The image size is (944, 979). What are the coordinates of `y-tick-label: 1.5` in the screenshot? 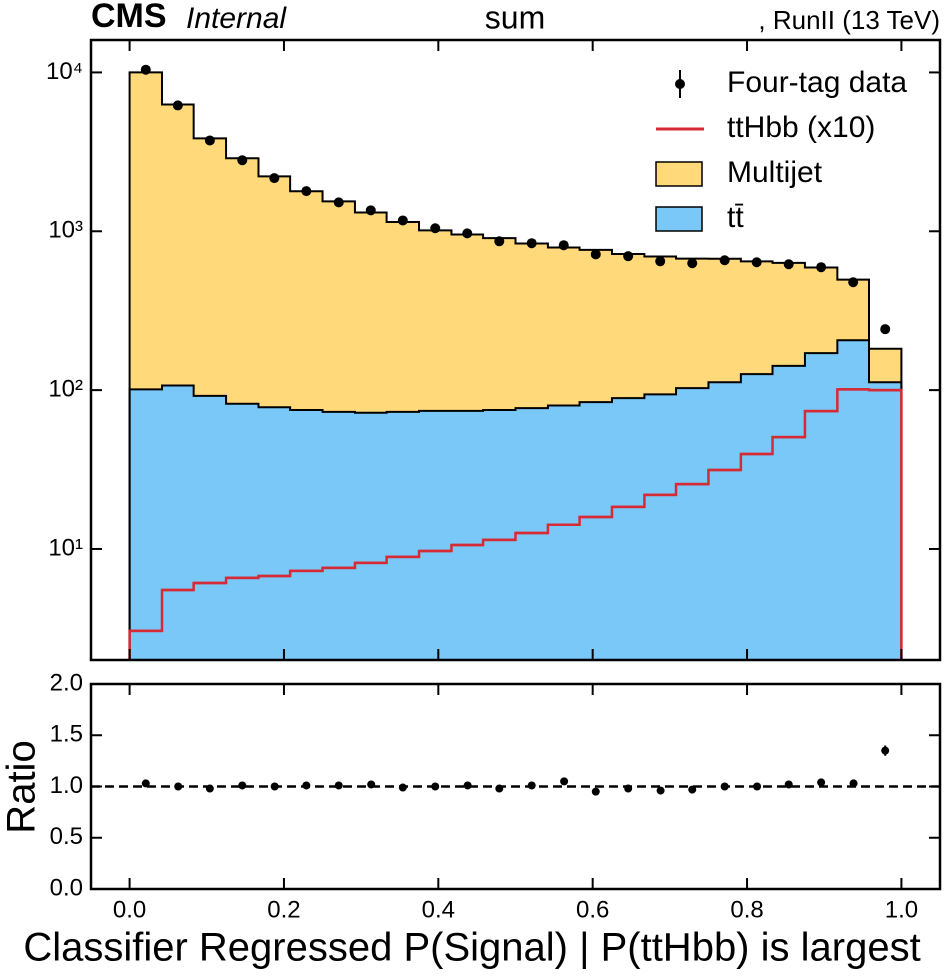 It's located at (66, 734).